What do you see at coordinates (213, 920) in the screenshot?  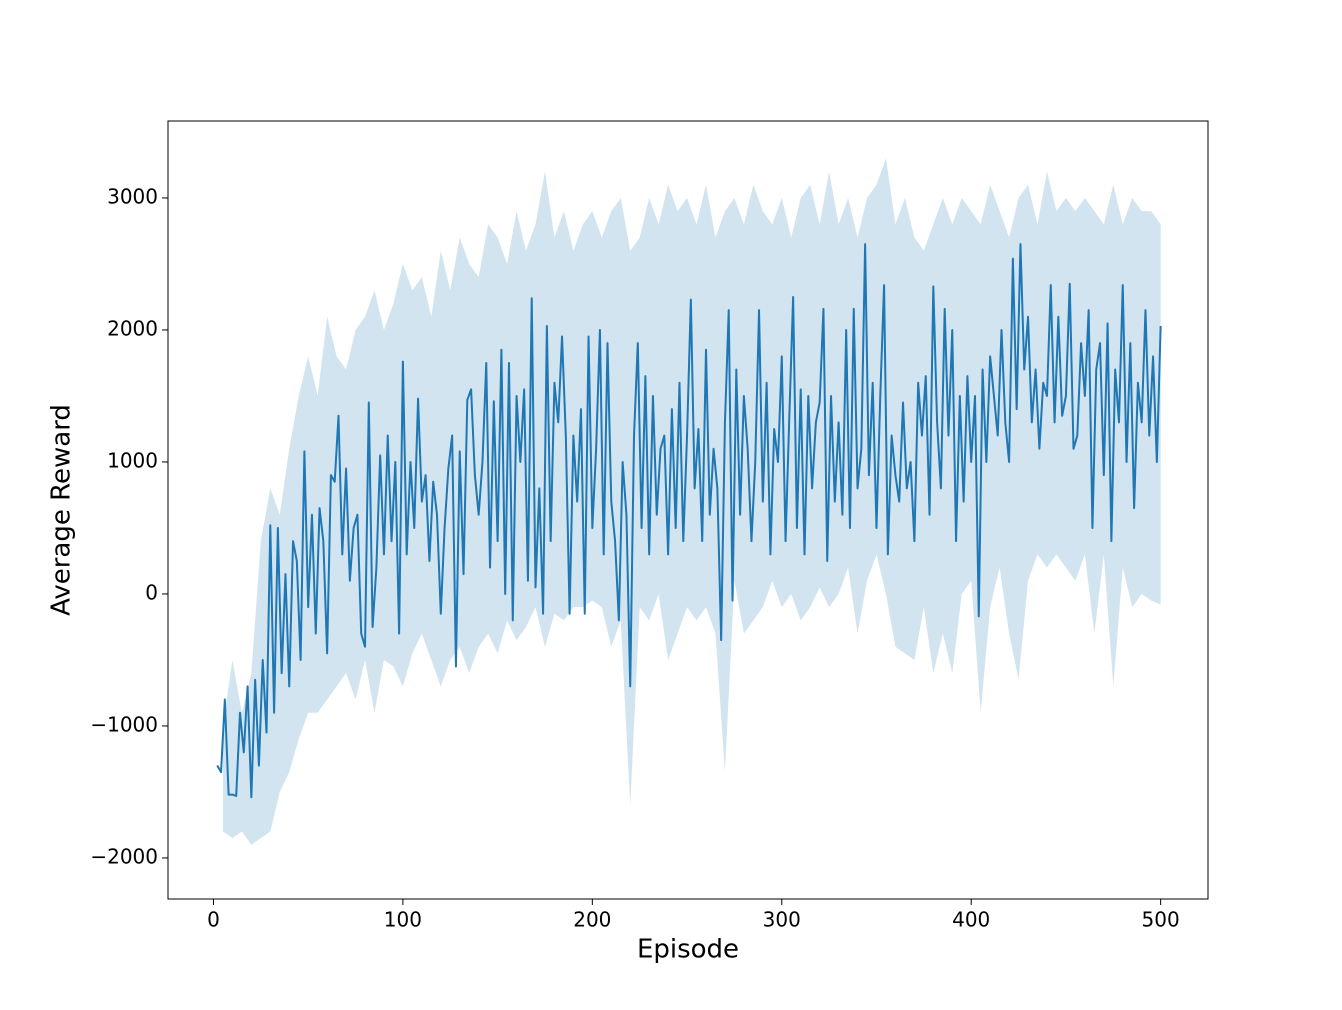 I see `x-tick-label: 0` at bounding box center [213, 920].